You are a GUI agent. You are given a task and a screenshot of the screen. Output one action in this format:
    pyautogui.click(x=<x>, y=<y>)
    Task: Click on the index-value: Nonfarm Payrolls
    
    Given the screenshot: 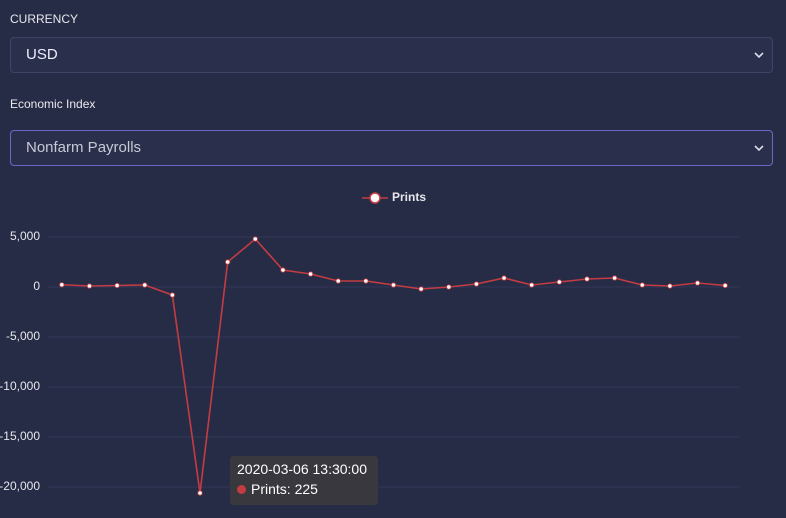 What is the action you would take?
    pyautogui.click(x=84, y=147)
    